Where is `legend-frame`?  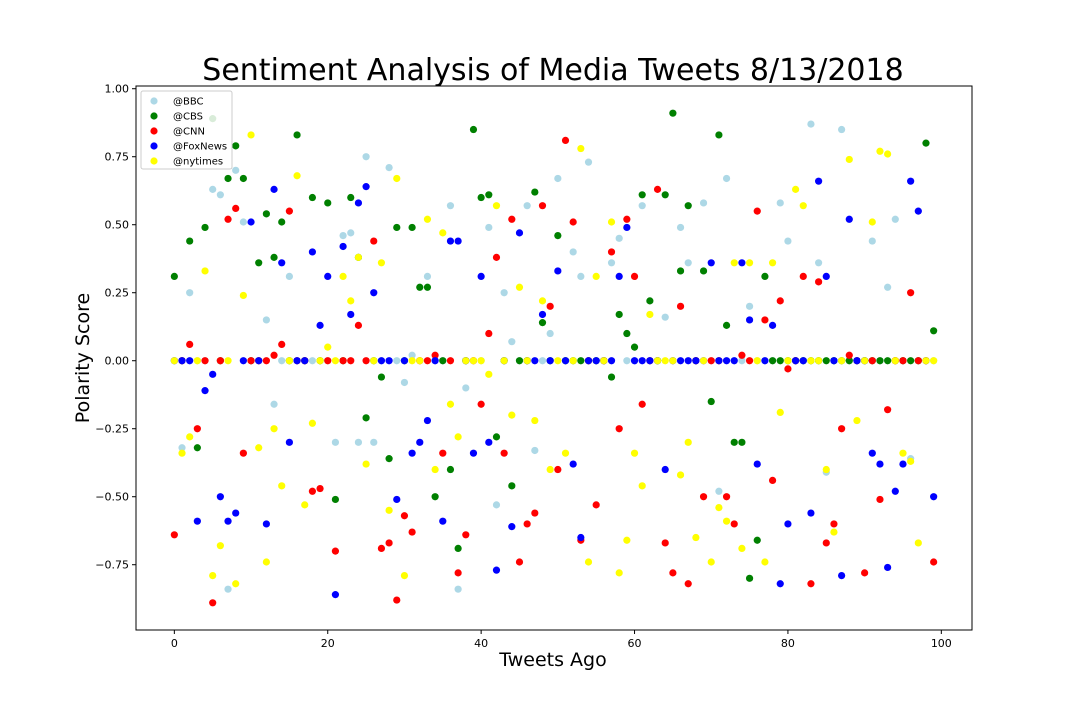
legend-frame is located at coordinates (186, 130).